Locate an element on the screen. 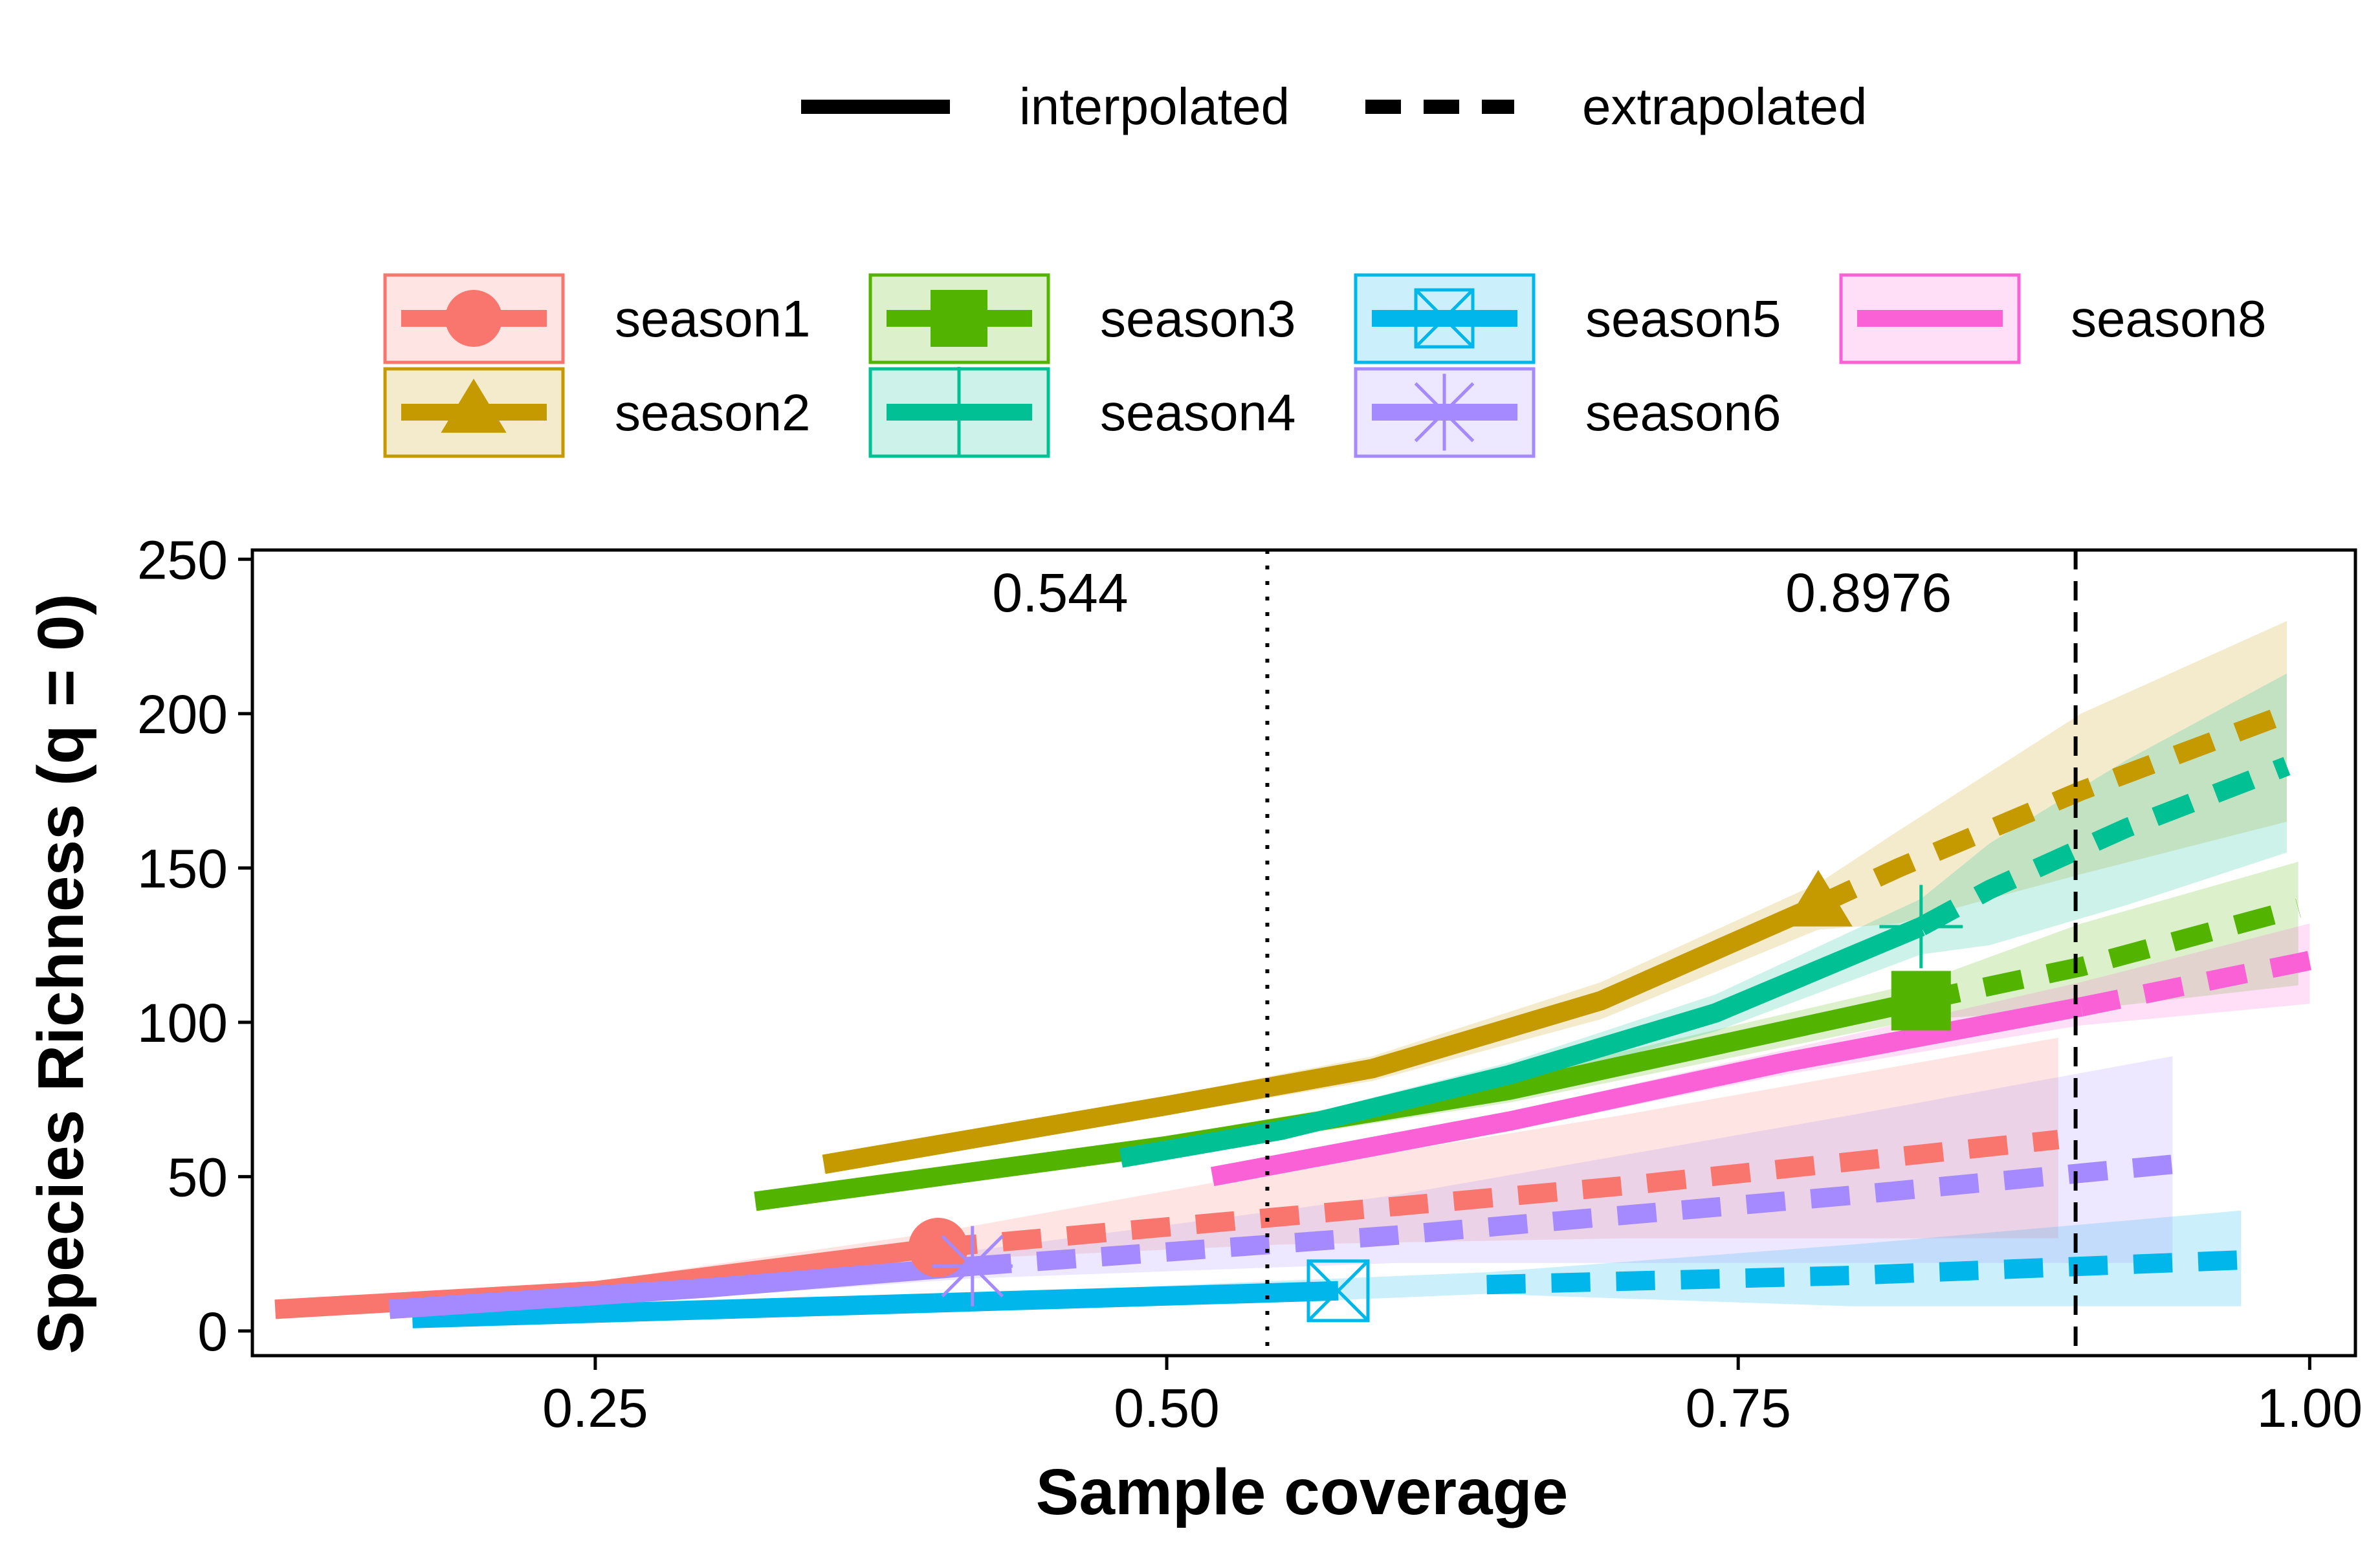 The image size is (2380, 1553). season5-band is located at coordinates (1327, 1266).